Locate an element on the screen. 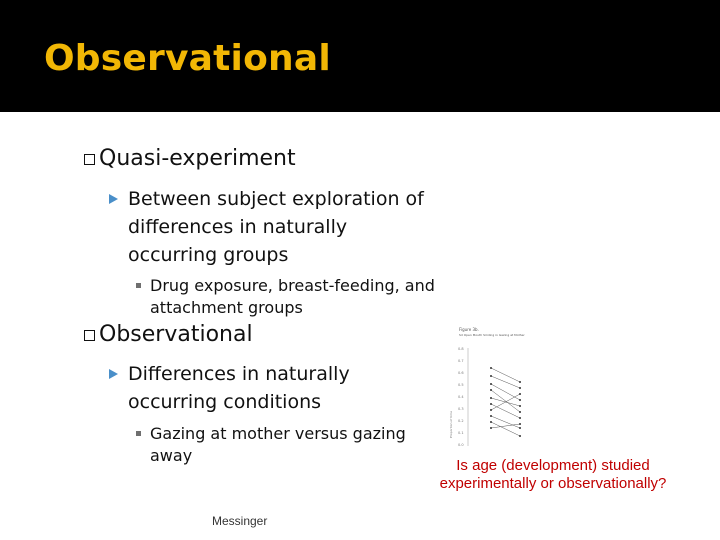  y-tick: 0.4 is located at coordinates (461, 397).